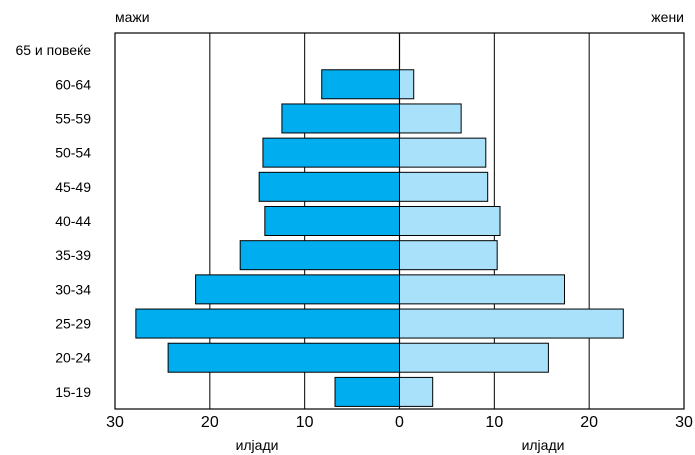 Image resolution: width=695 pixels, height=455 pixels. Describe the element at coordinates (73, 324) in the screenshot. I see `category-label: 25-29` at that location.